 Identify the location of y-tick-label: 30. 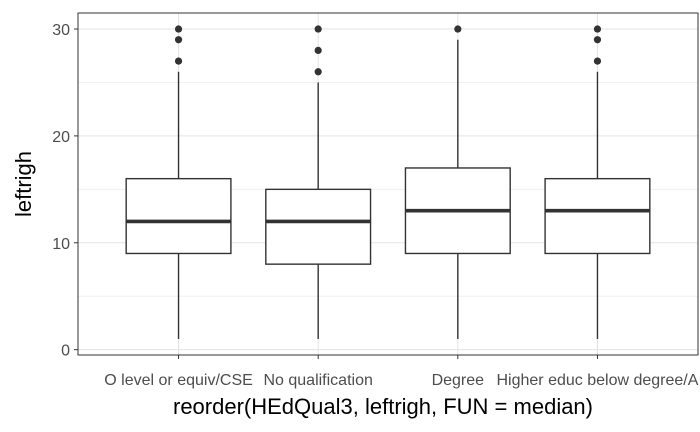
(61, 30).